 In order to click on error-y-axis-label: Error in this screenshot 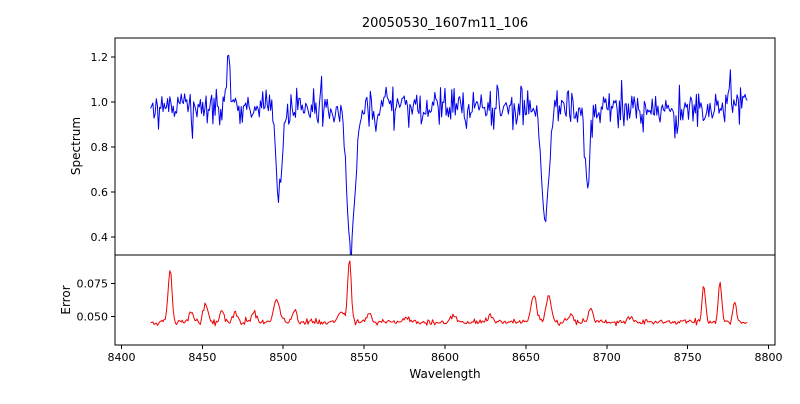, I will do `click(66, 299)`.